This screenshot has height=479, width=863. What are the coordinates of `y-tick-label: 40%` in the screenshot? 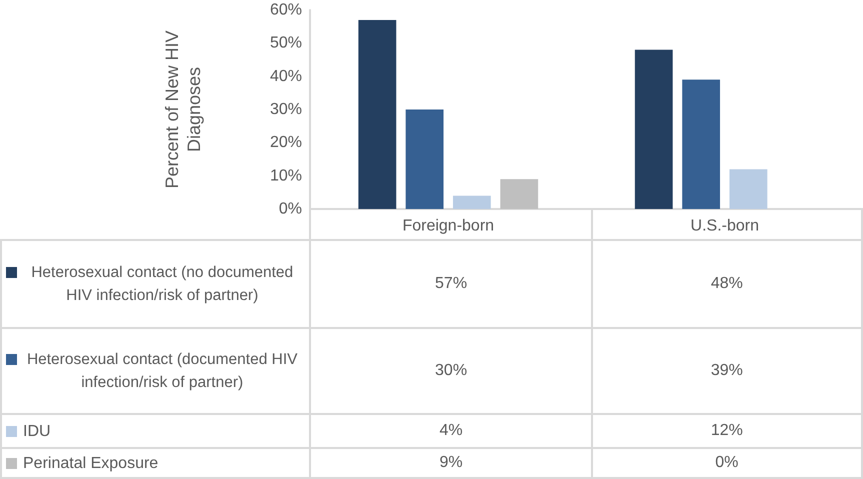 It's located at (286, 76).